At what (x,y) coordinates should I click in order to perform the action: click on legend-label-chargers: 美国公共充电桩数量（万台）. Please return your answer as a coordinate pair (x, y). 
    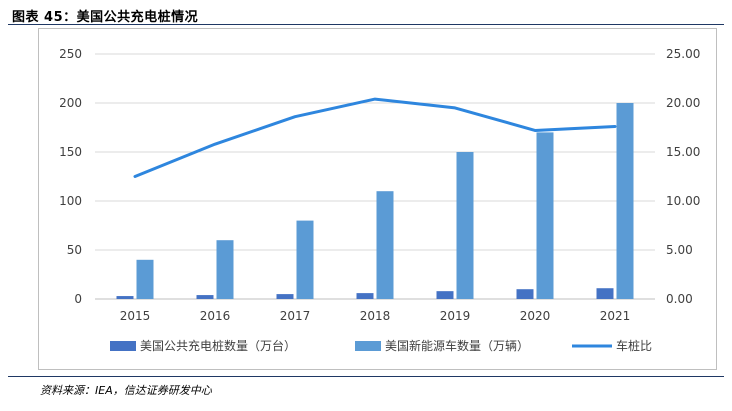
    Looking at the image, I should click on (218, 345).